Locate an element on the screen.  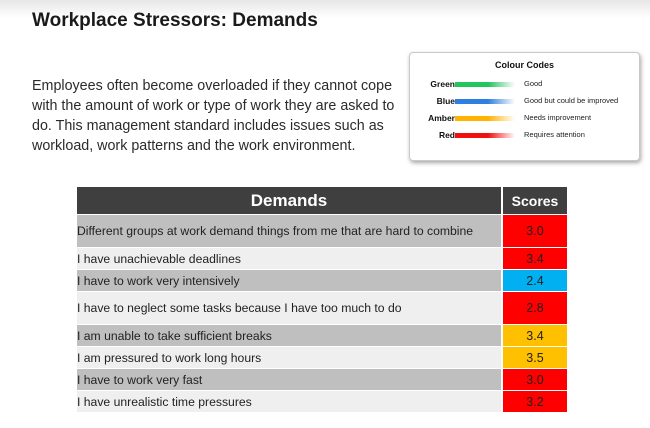
legend-item-green: Green Good is located at coordinates (524, 85).